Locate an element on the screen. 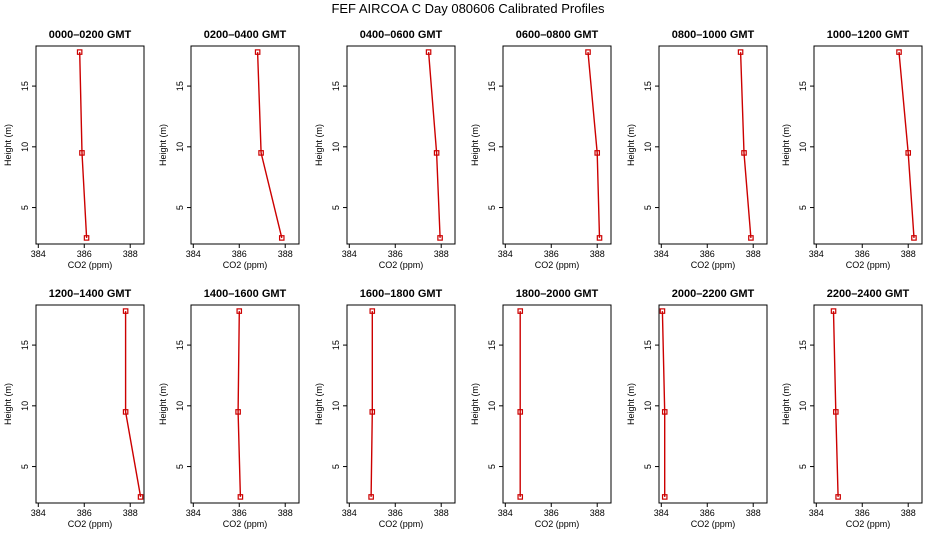 The image size is (936, 540). panel-title: 1600–1800 GMT is located at coordinates (401, 294).